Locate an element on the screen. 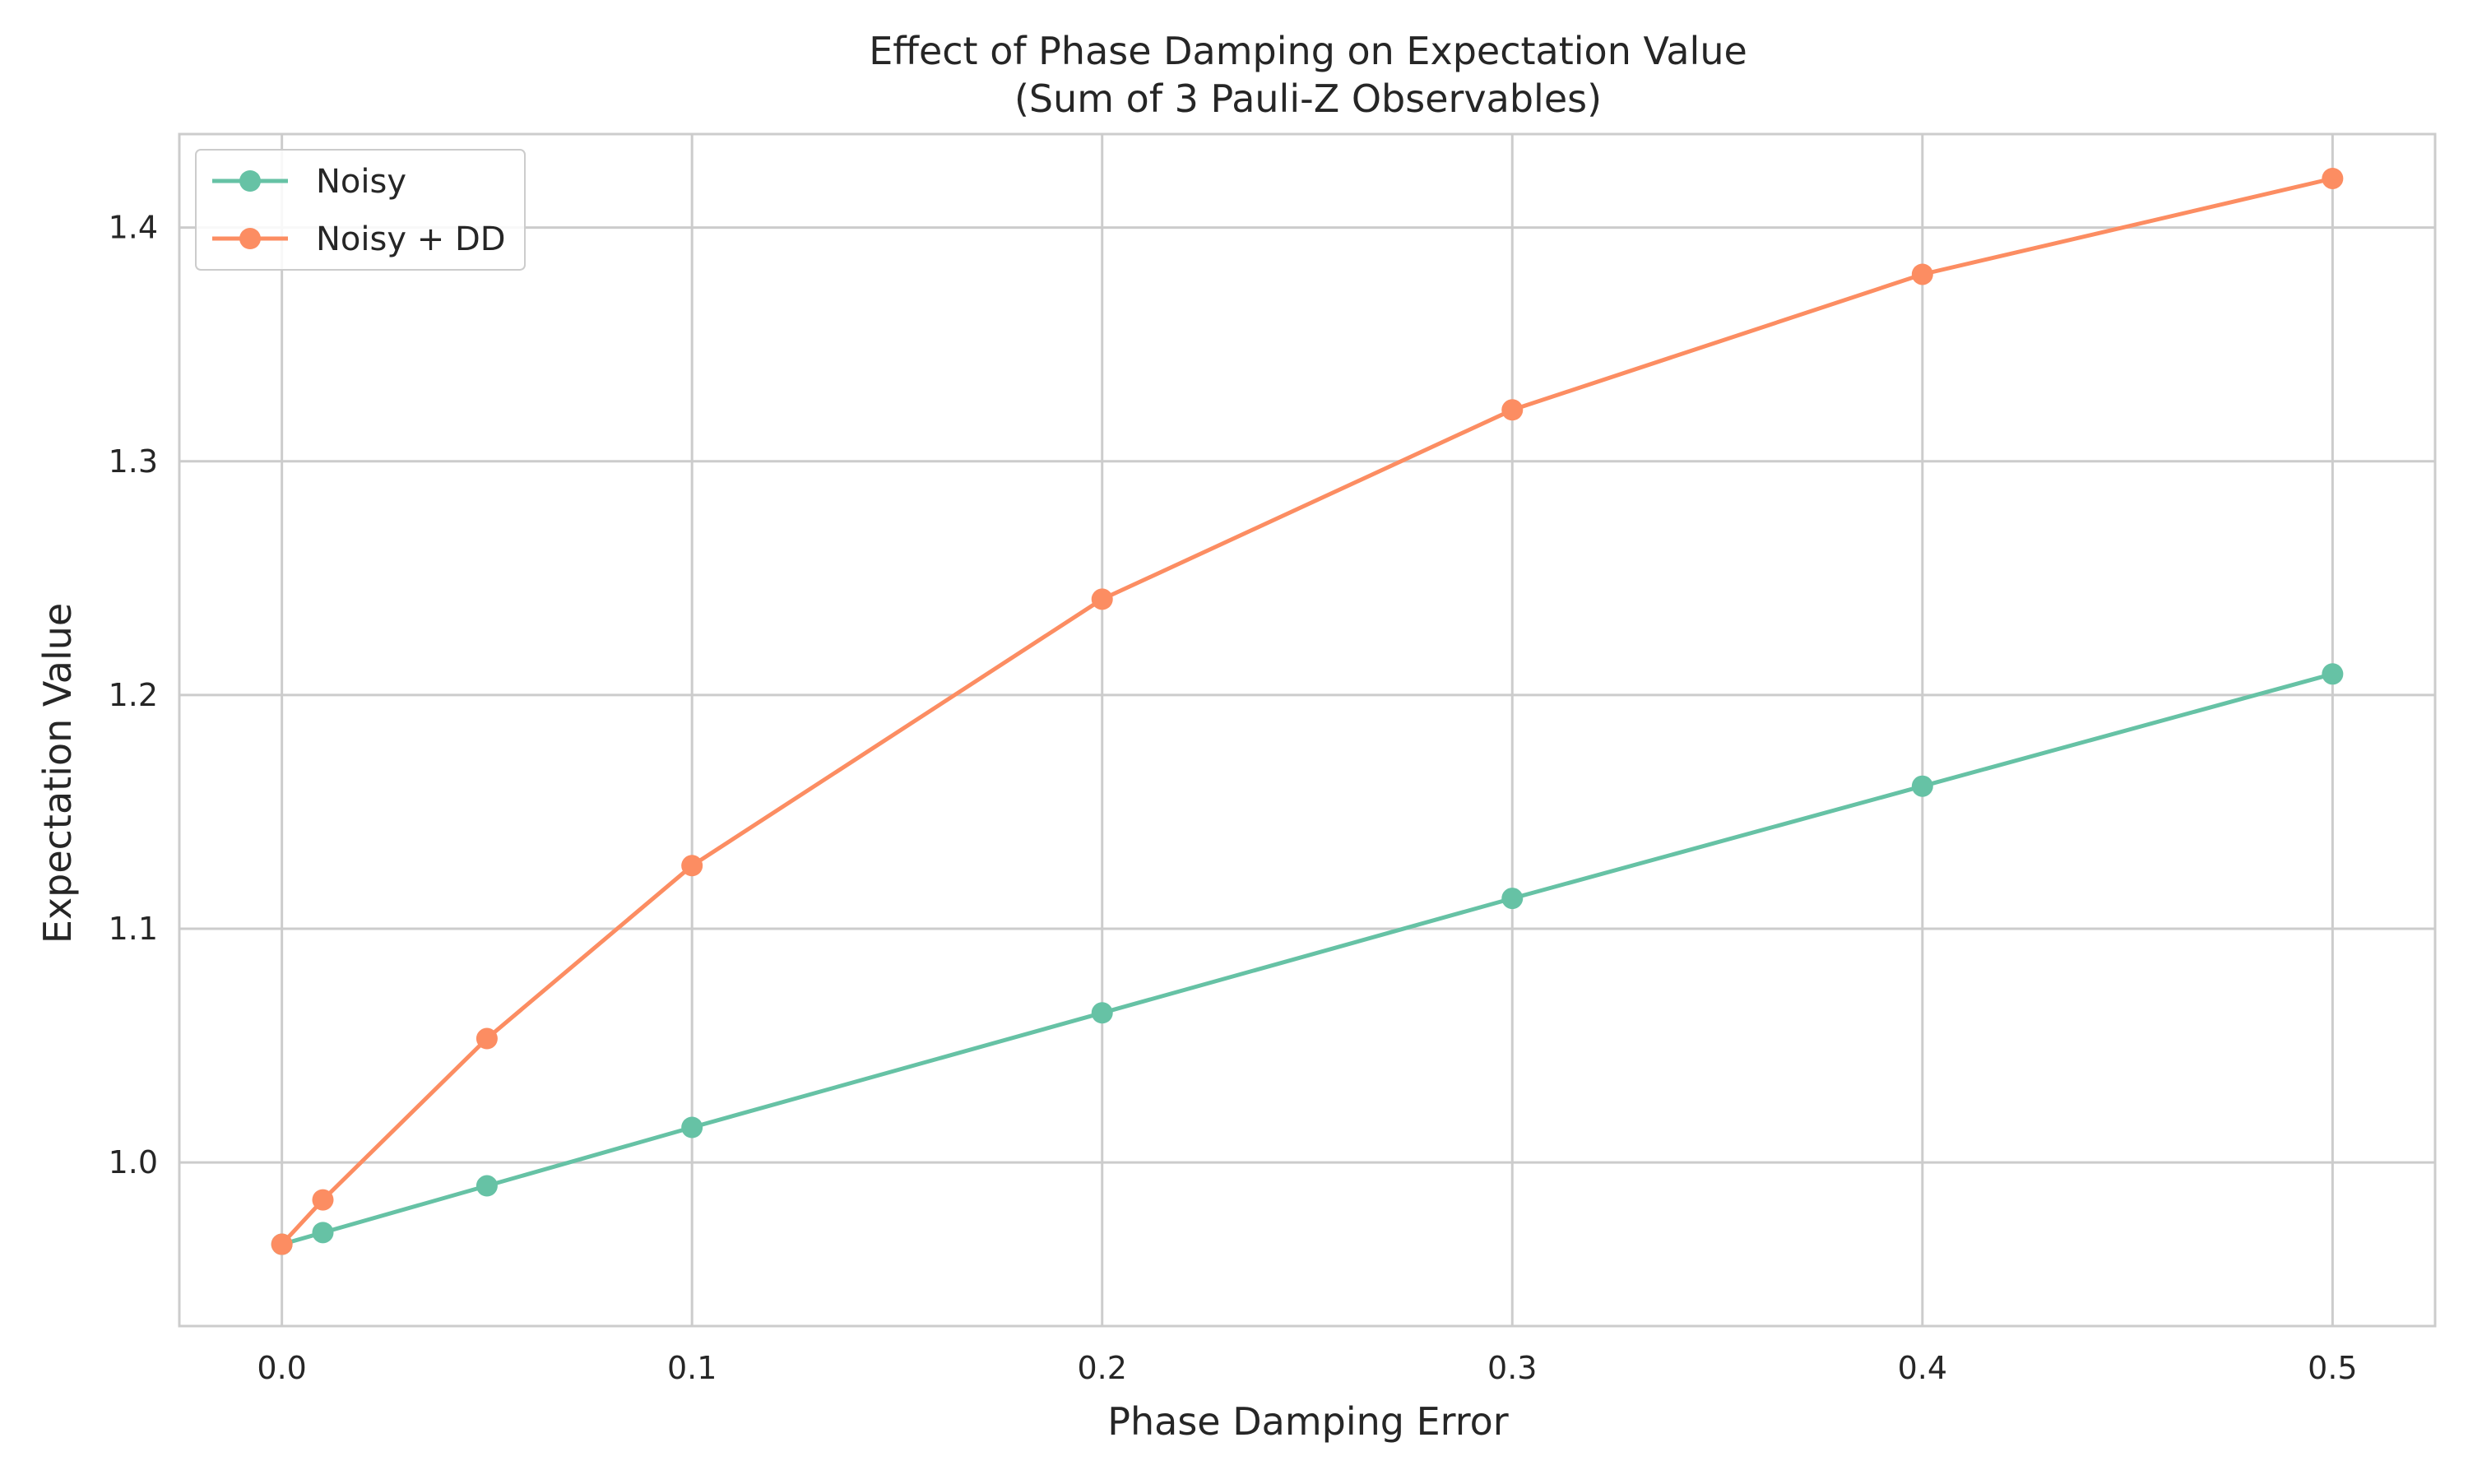 This screenshot has width=2468, height=1484. y-tick-label: 1.4 is located at coordinates (133, 228).